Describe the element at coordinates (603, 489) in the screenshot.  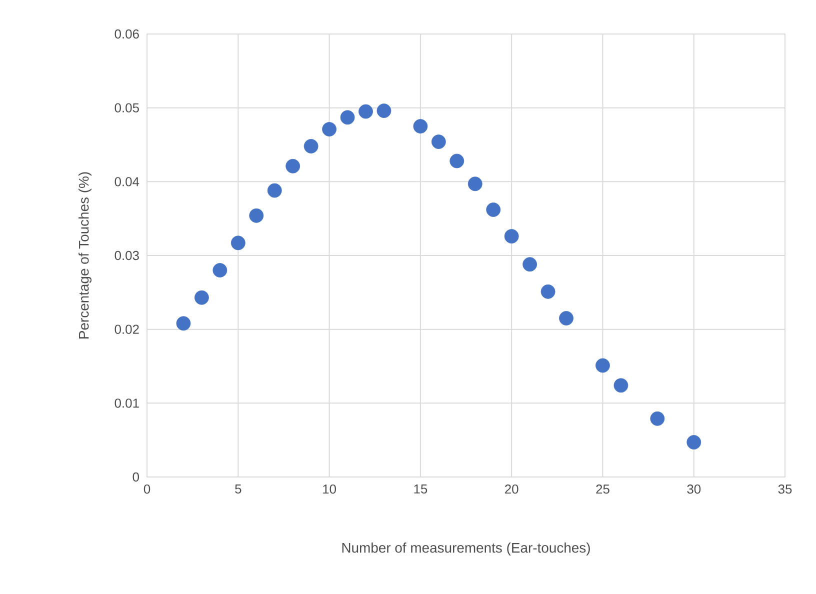
I see `x-tick-label: 25` at that location.